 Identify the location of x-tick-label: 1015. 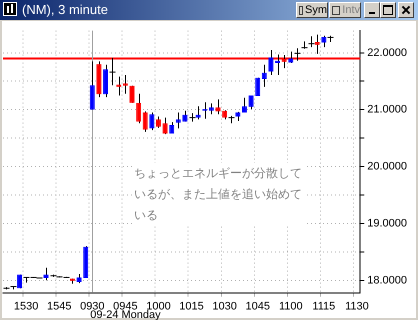
(191, 306).